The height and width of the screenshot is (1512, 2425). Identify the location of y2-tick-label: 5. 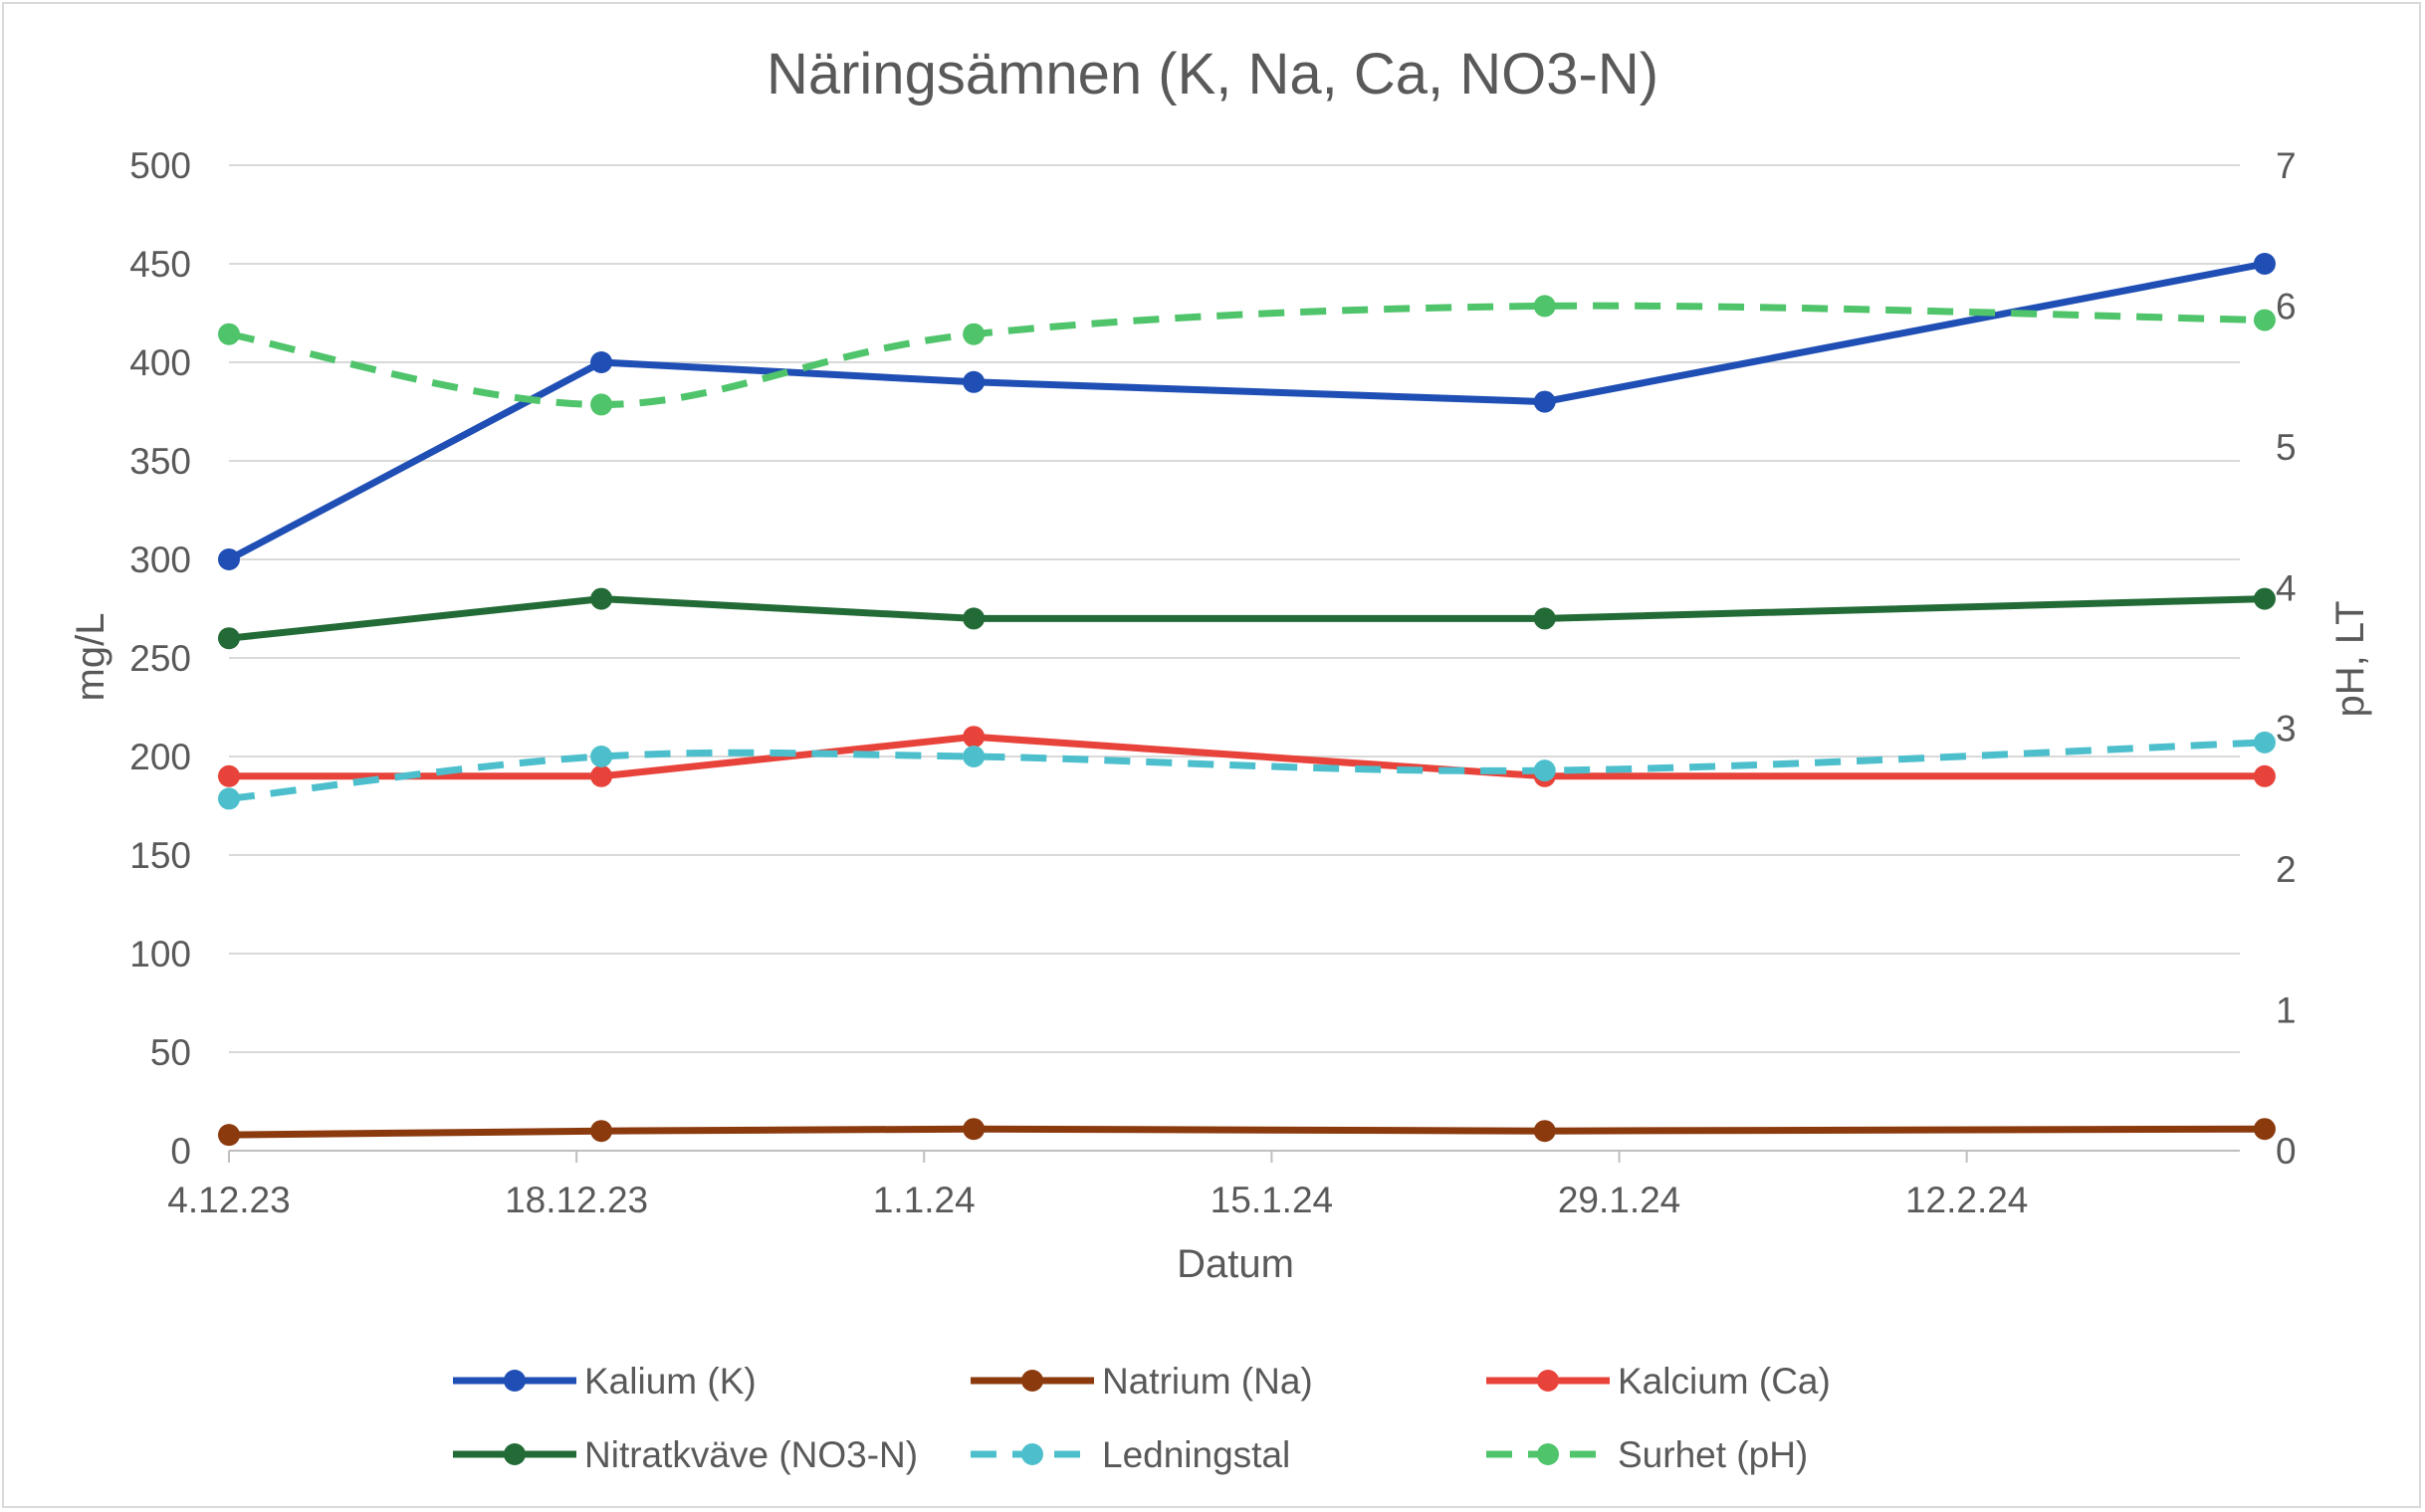
(2287, 447).